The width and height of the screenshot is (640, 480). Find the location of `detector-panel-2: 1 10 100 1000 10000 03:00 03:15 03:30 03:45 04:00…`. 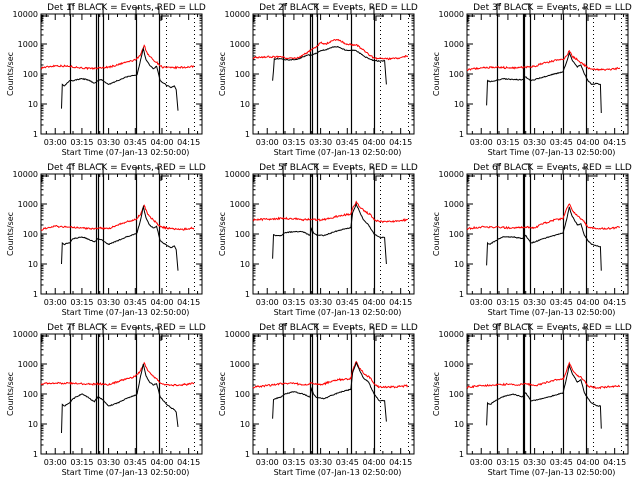

detector-panel-2: 1 10 100 1000 10000 03:00 03:15 03:30 03:45 04:00… is located at coordinates (318, 80).